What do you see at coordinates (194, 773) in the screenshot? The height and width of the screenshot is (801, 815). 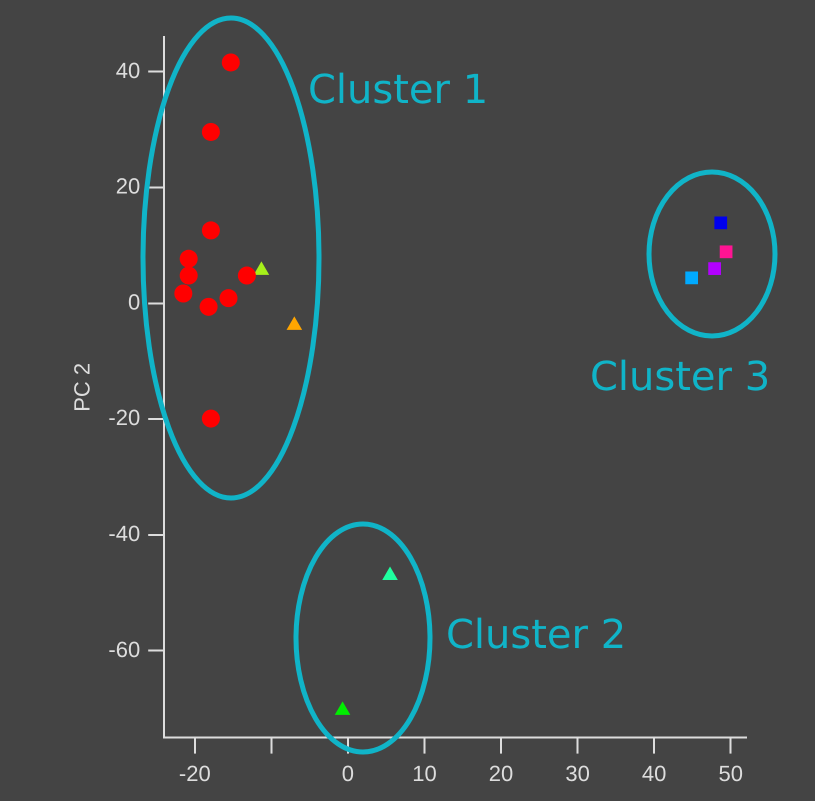 I see `x-tick-label: -20` at bounding box center [194, 773].